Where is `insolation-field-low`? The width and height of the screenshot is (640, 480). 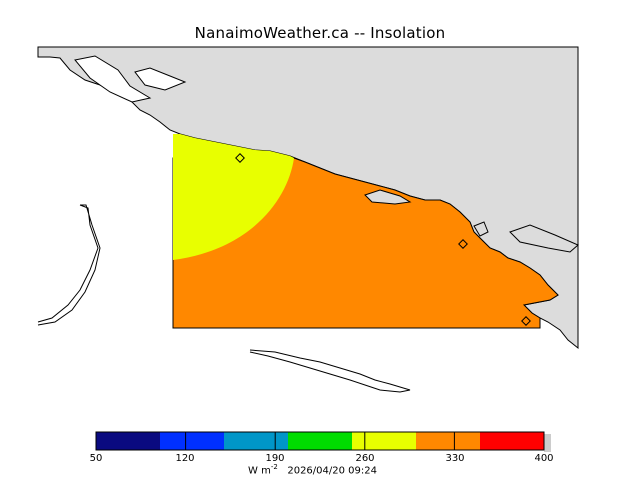 insolation-field-low is located at coordinates (233, 197).